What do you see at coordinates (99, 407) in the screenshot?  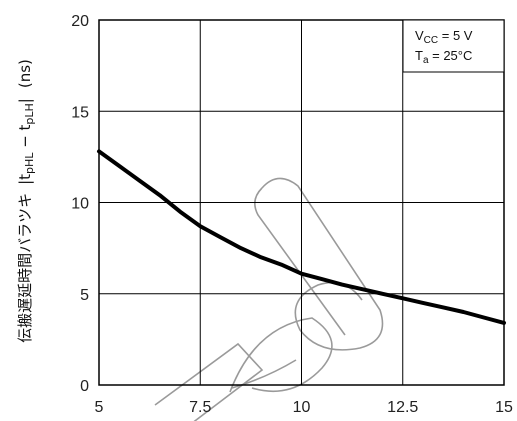 I see `x-tick-label-0: 5` at bounding box center [99, 407].